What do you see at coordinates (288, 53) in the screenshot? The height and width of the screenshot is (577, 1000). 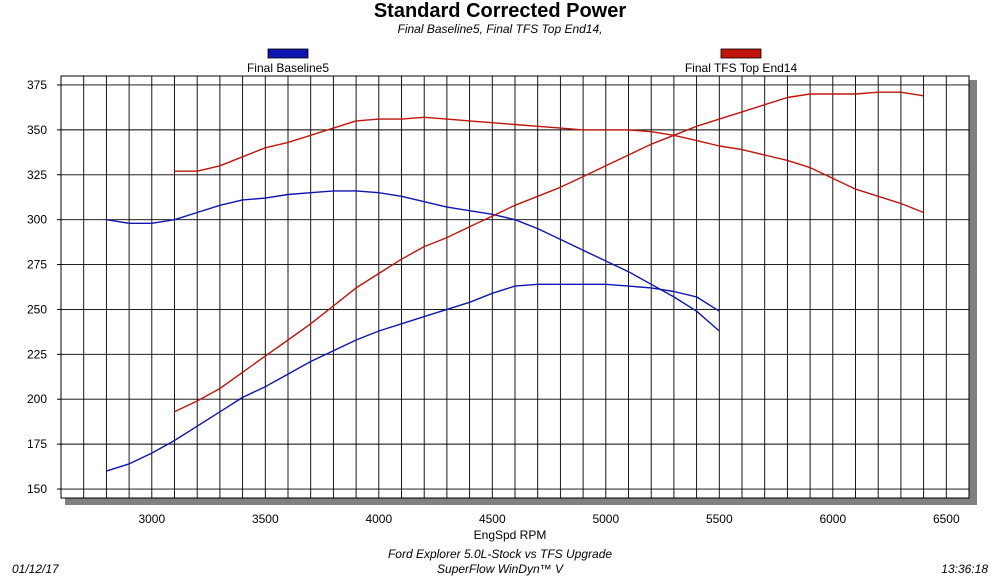 I see `legend-swatch-baseline` at bounding box center [288, 53].